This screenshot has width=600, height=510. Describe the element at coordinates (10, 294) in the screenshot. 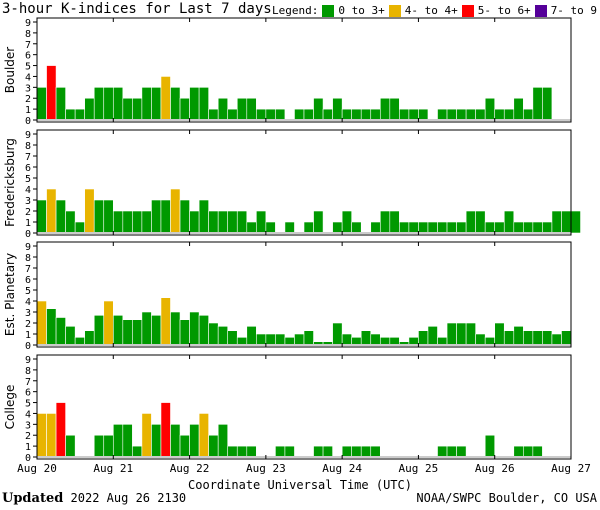

I see `station-label: Est. Planetary` at that location.